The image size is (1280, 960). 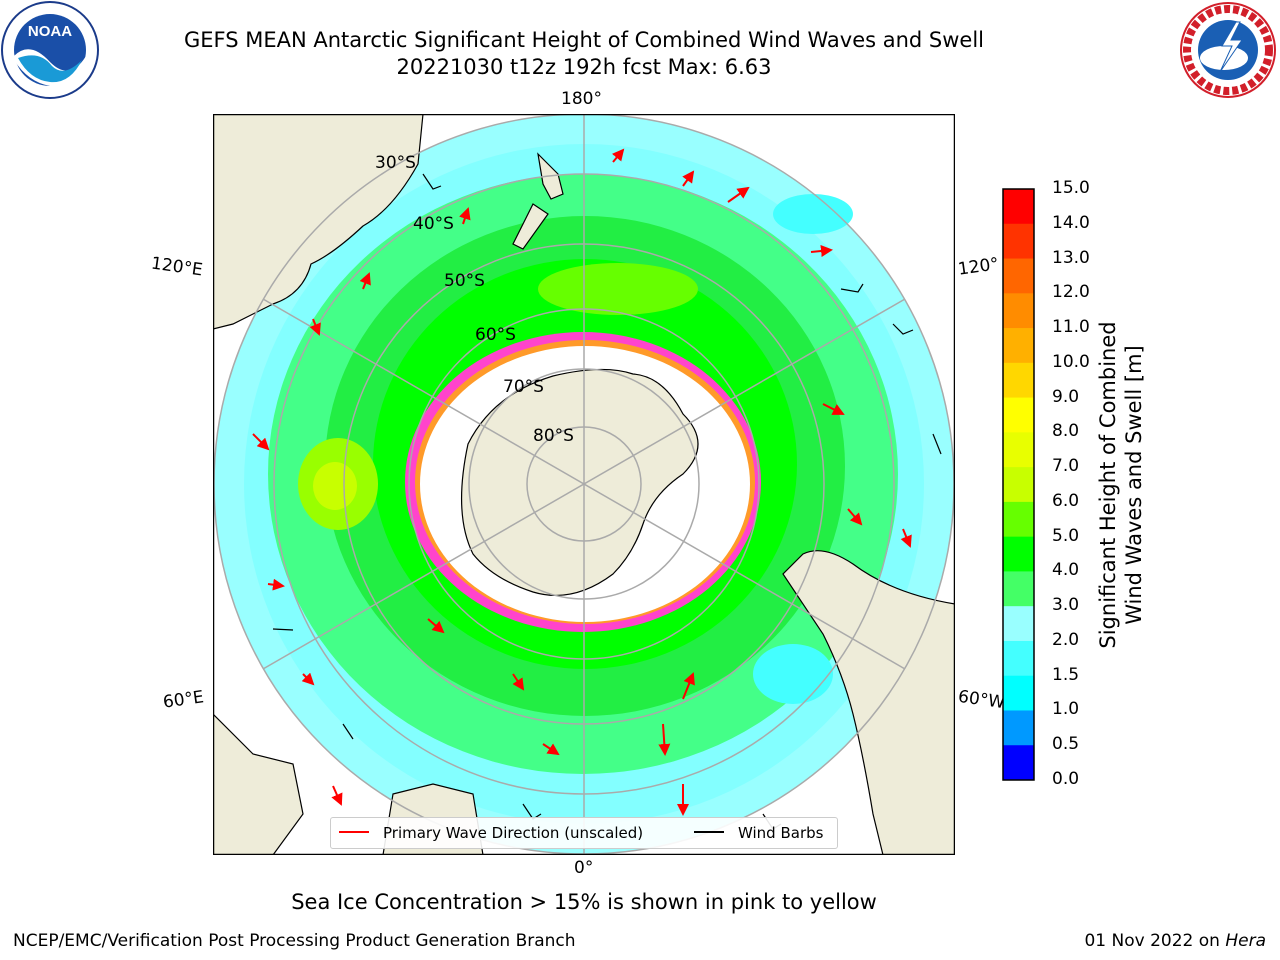 What do you see at coordinates (584, 67) in the screenshot?
I see `map-subtitle: 20221030 t12z 192h fcst Max: 6.63` at bounding box center [584, 67].